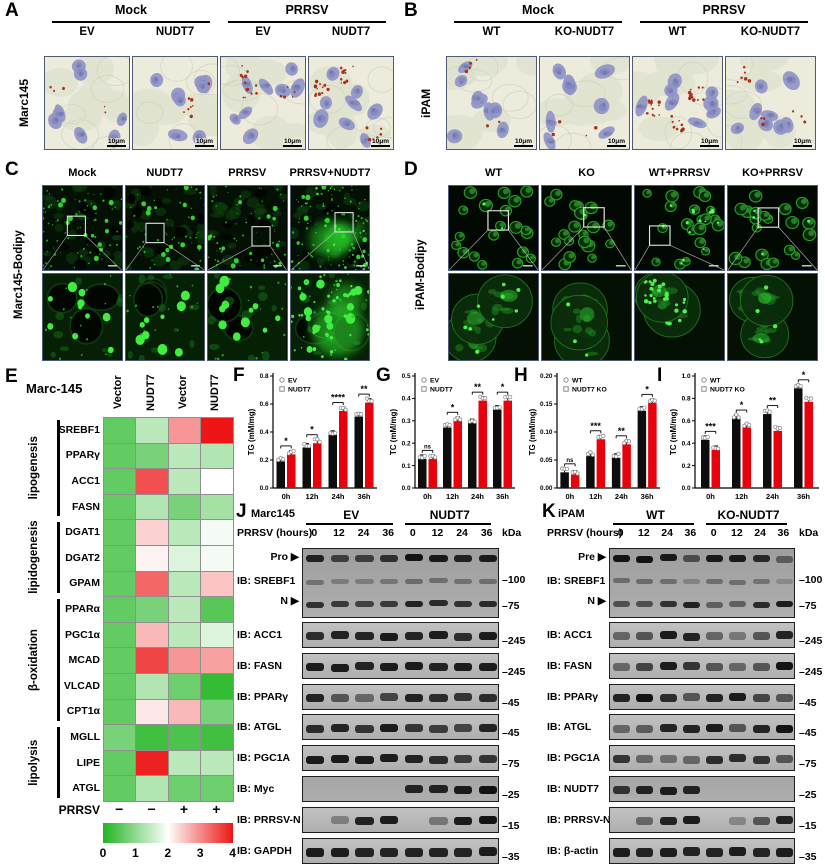  I want to click on panel-h-letter: H, so click(521, 375).